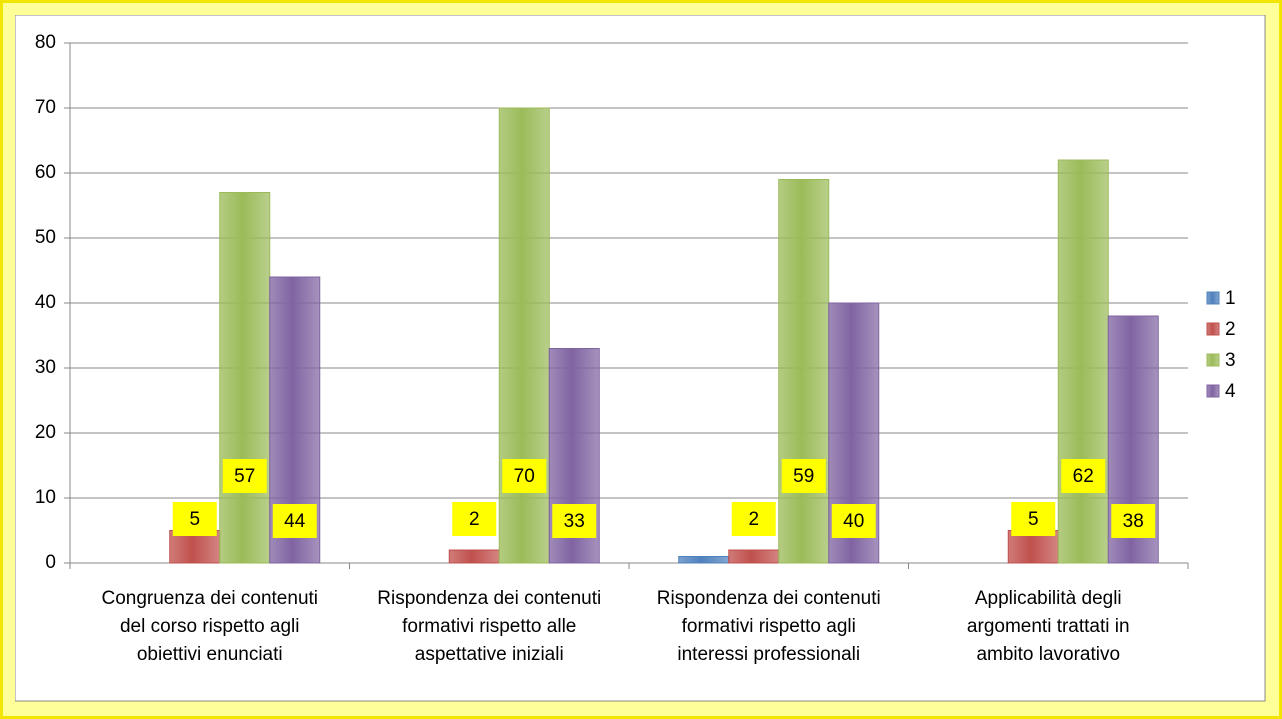 The height and width of the screenshot is (719, 1282). What do you see at coordinates (45, 302) in the screenshot?
I see `y-tick-label: 40` at bounding box center [45, 302].